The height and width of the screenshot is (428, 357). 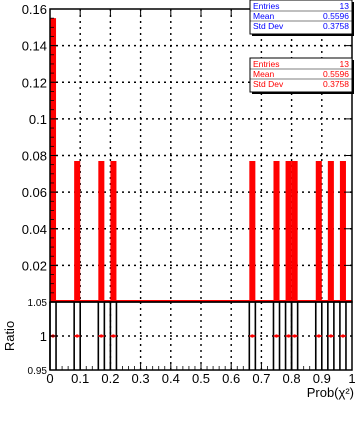 What do you see at coordinates (141, 378) in the screenshot?
I see `x-tick-label: 0.3` at bounding box center [141, 378].